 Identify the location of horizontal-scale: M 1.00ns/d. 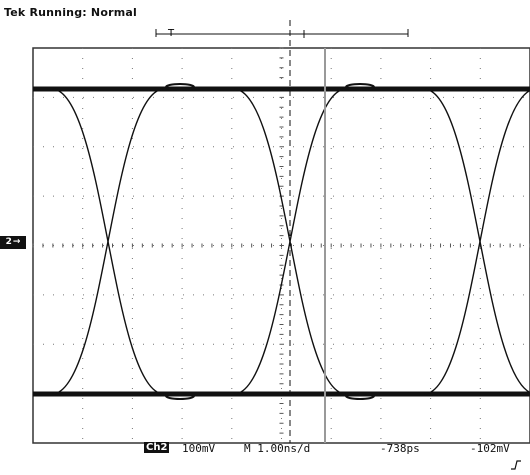
(277, 448).